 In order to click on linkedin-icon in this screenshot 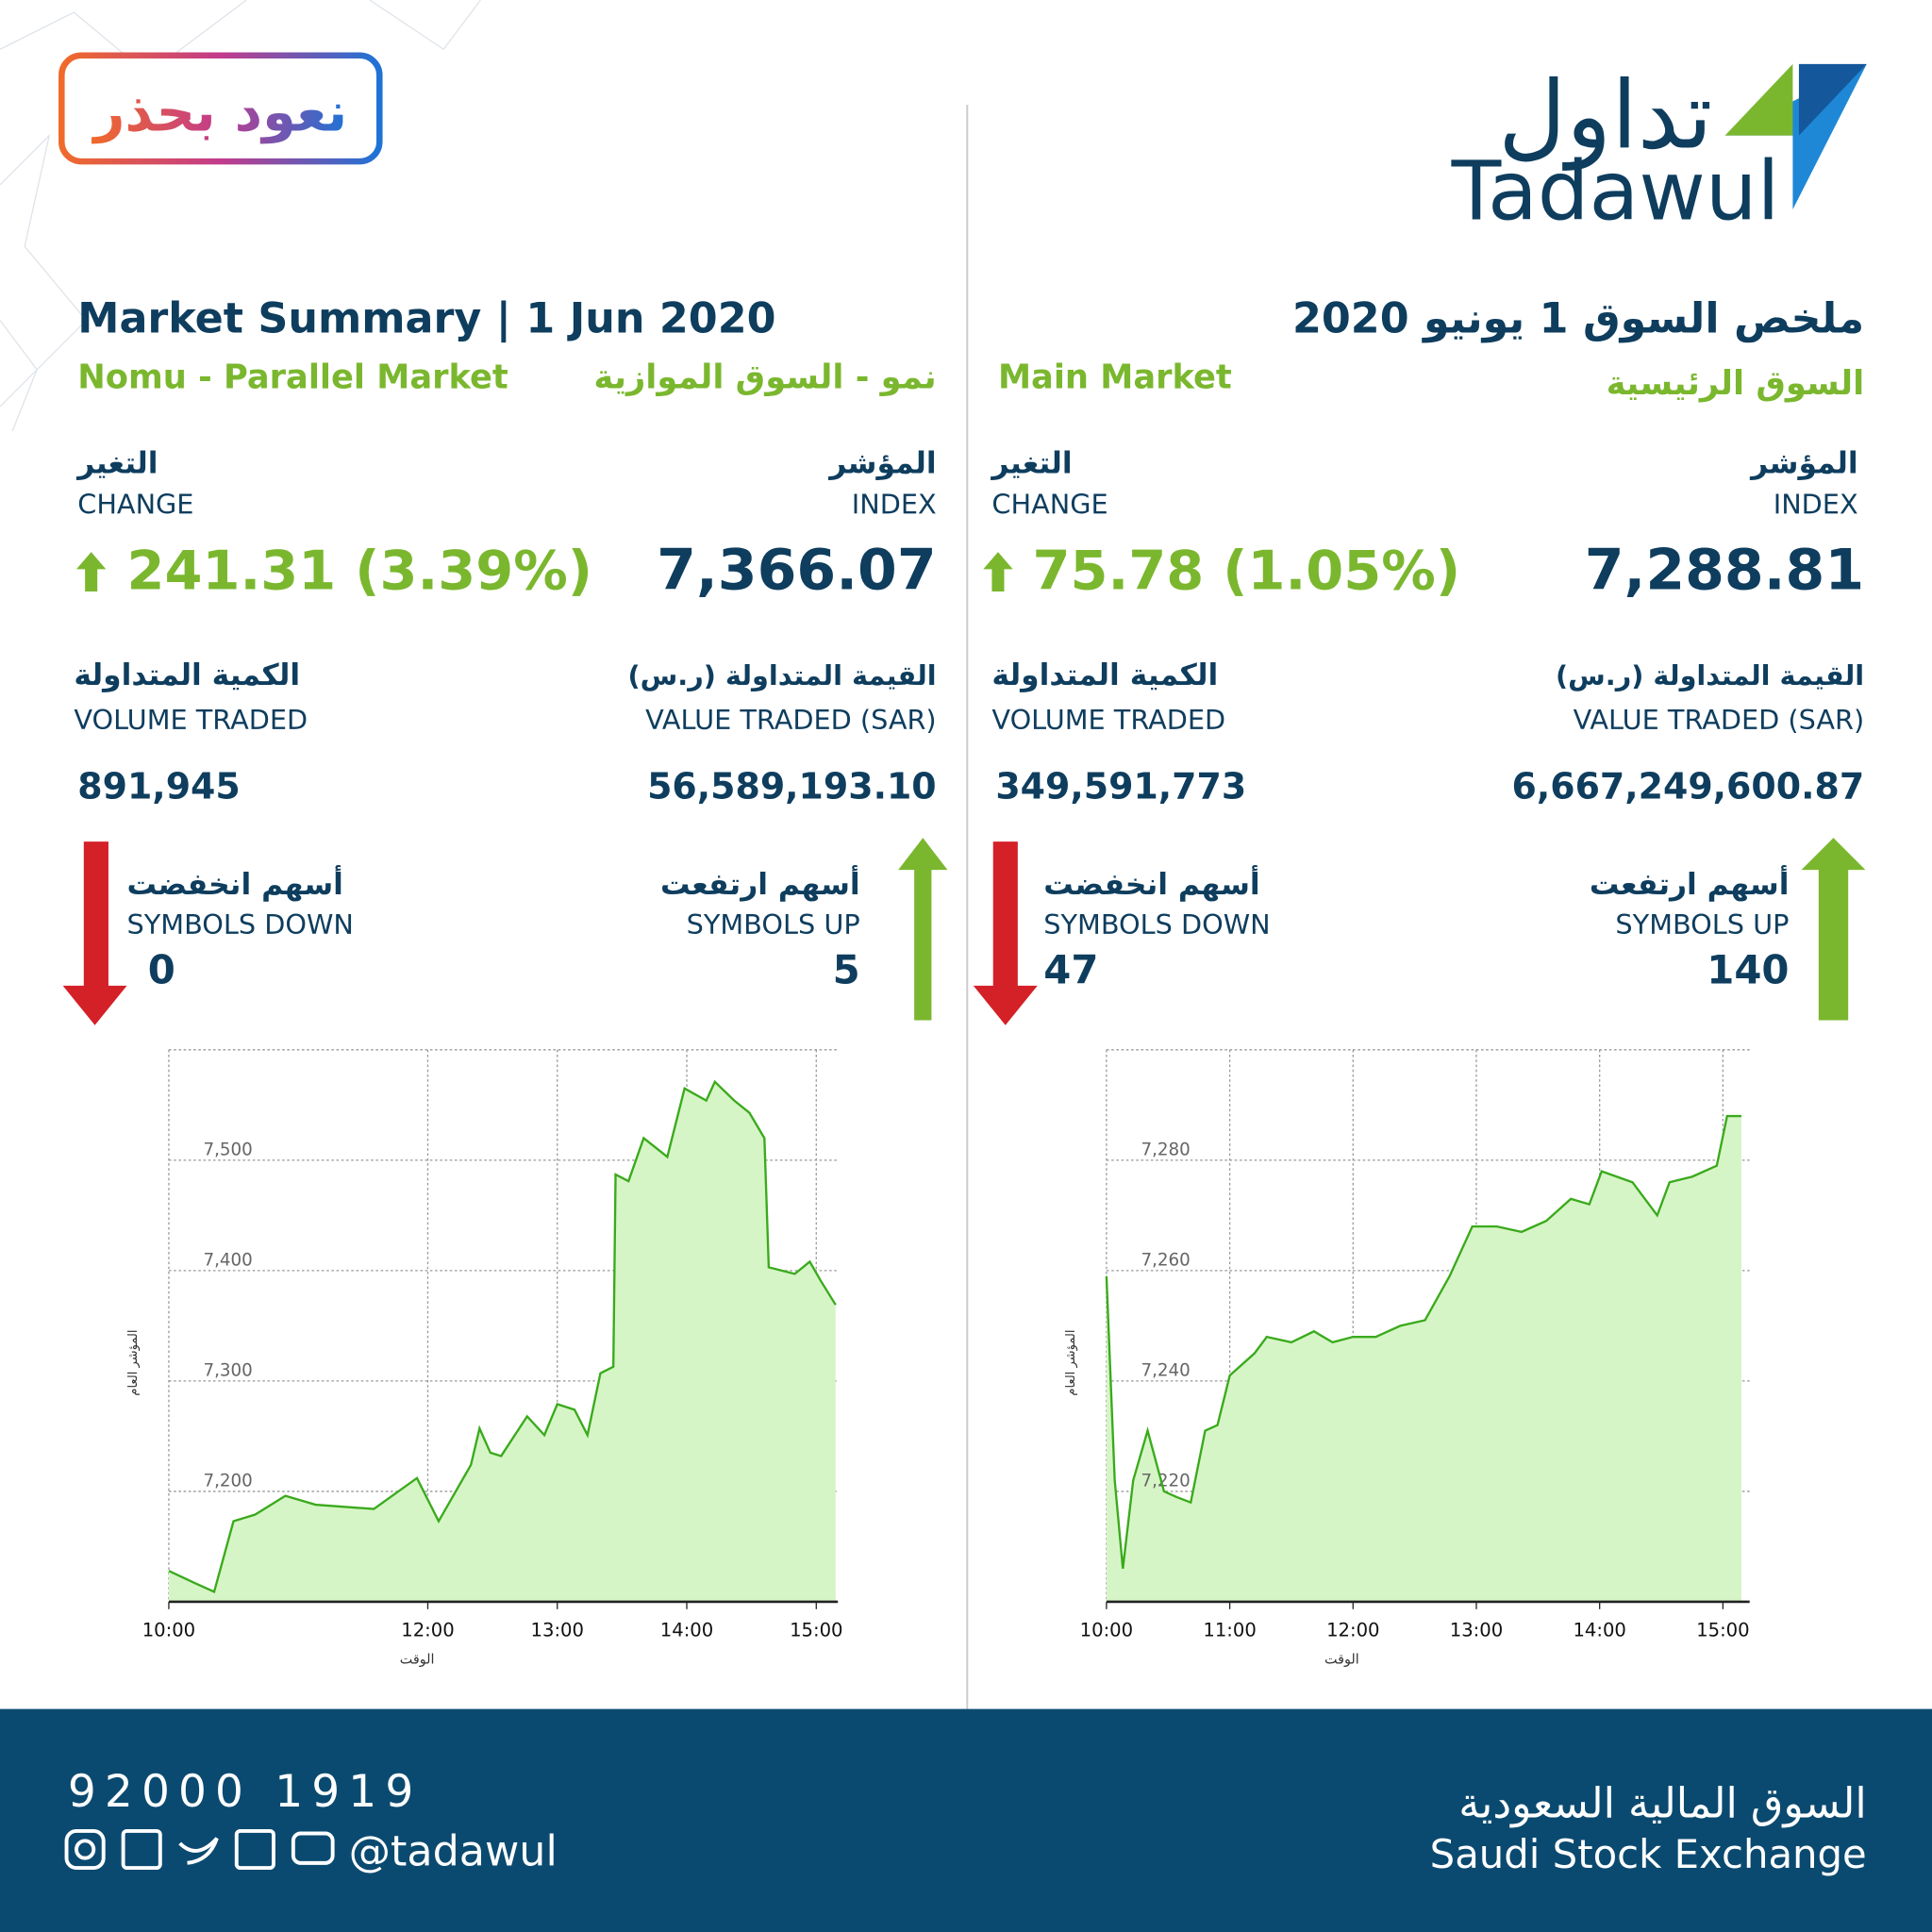, I will do `click(141, 1849)`.